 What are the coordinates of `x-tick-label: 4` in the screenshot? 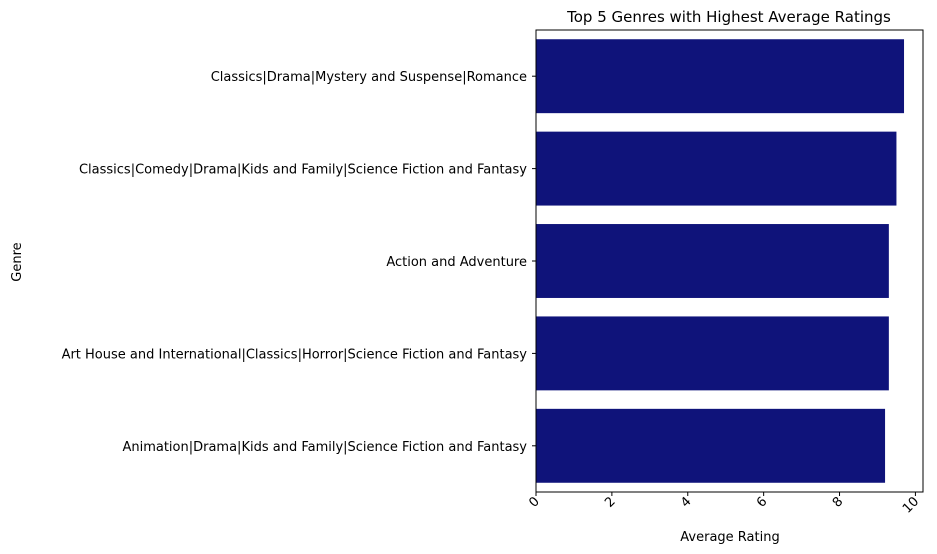 It's located at (686, 502).